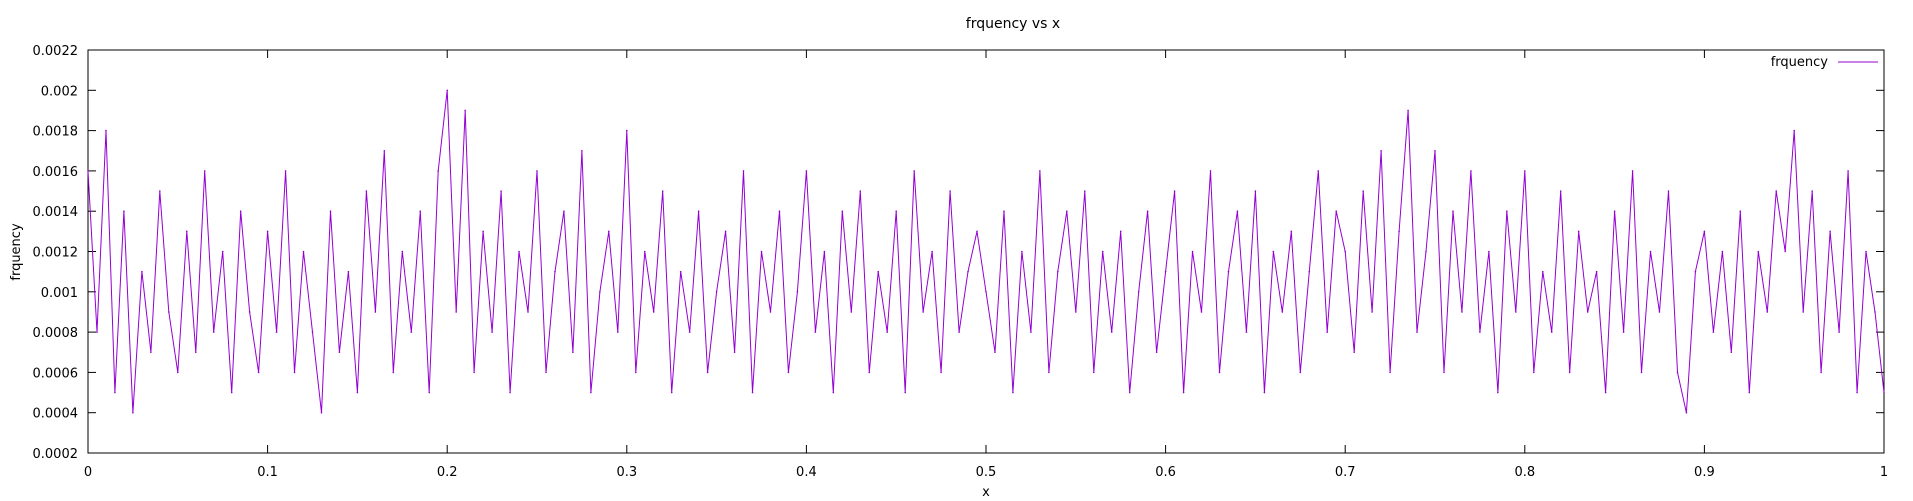  Describe the element at coordinates (56, 414) in the screenshot. I see `y-tick-label: 0.0004` at that location.